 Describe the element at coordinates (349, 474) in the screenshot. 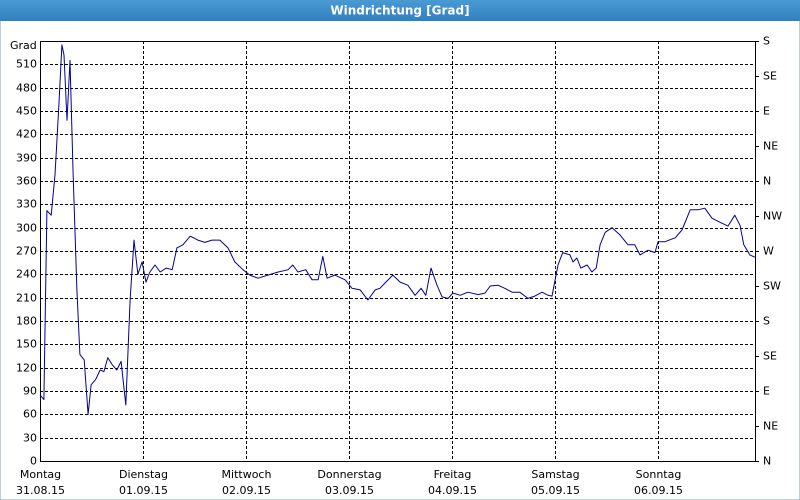

I see `x-tick-label: Donnerstag` at that location.